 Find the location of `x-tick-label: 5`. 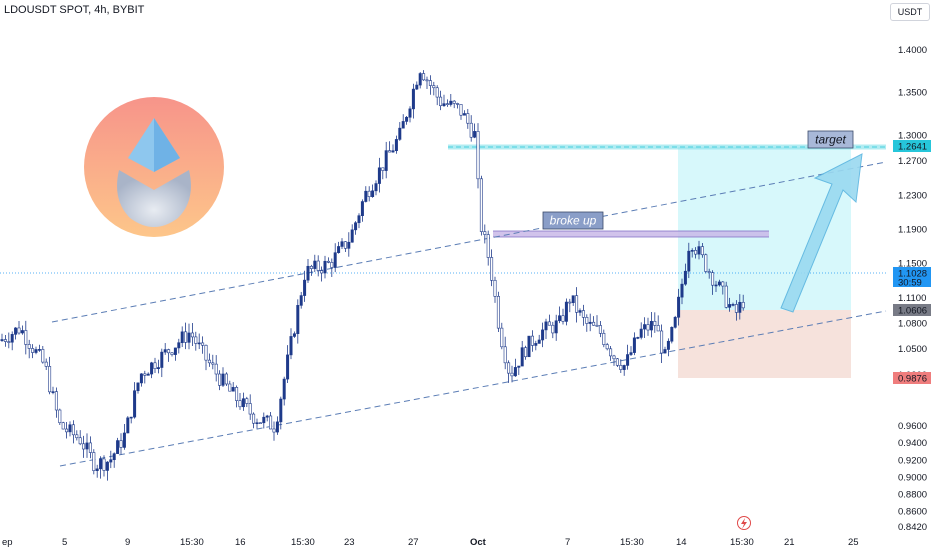

x-tick-label: 5 is located at coordinates (64, 542).